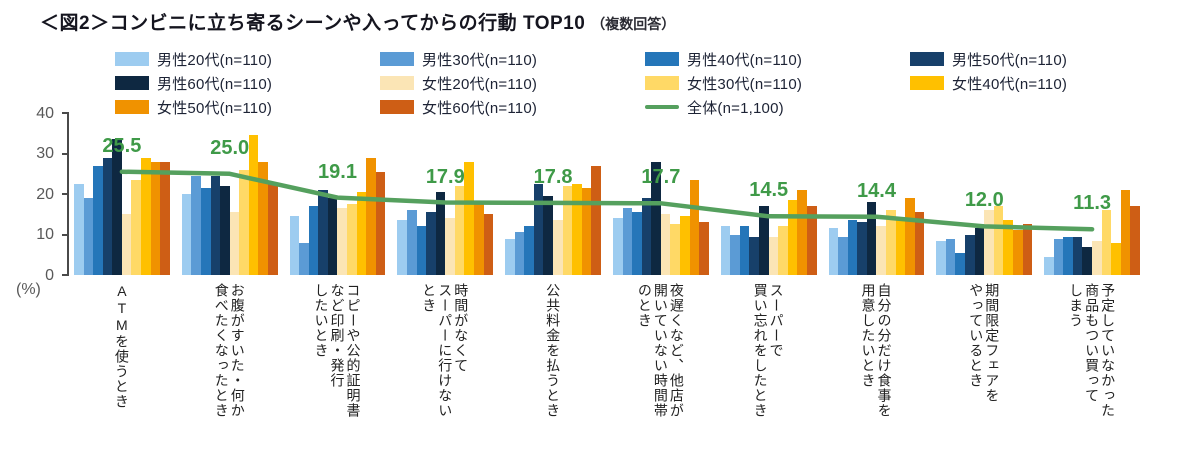  I want to click on category-label: コピーや公的証明書 など印刷・発行 したいとき, so click(337, 350).